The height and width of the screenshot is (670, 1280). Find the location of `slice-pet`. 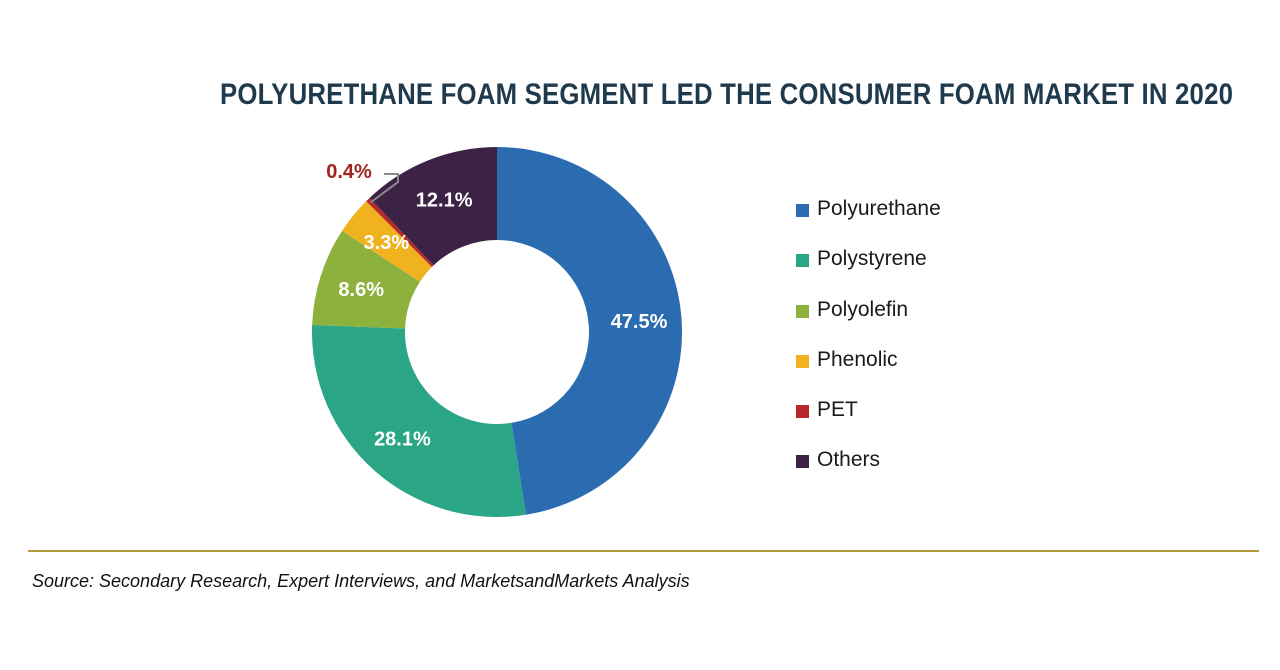

slice-pet is located at coordinates (400, 232).